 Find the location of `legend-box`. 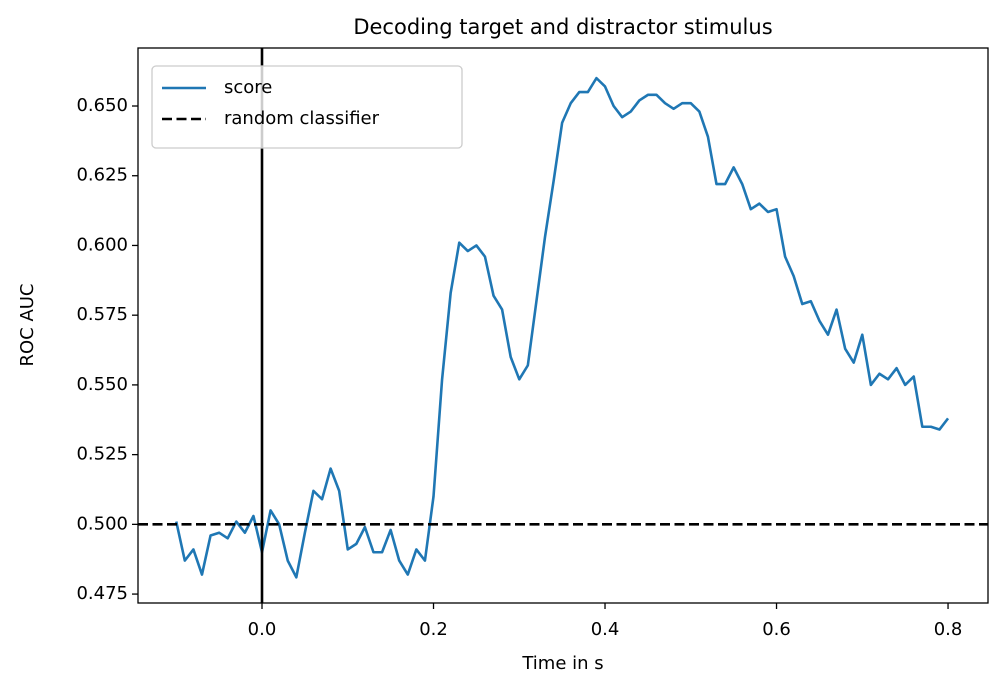

legend-box is located at coordinates (307, 107).